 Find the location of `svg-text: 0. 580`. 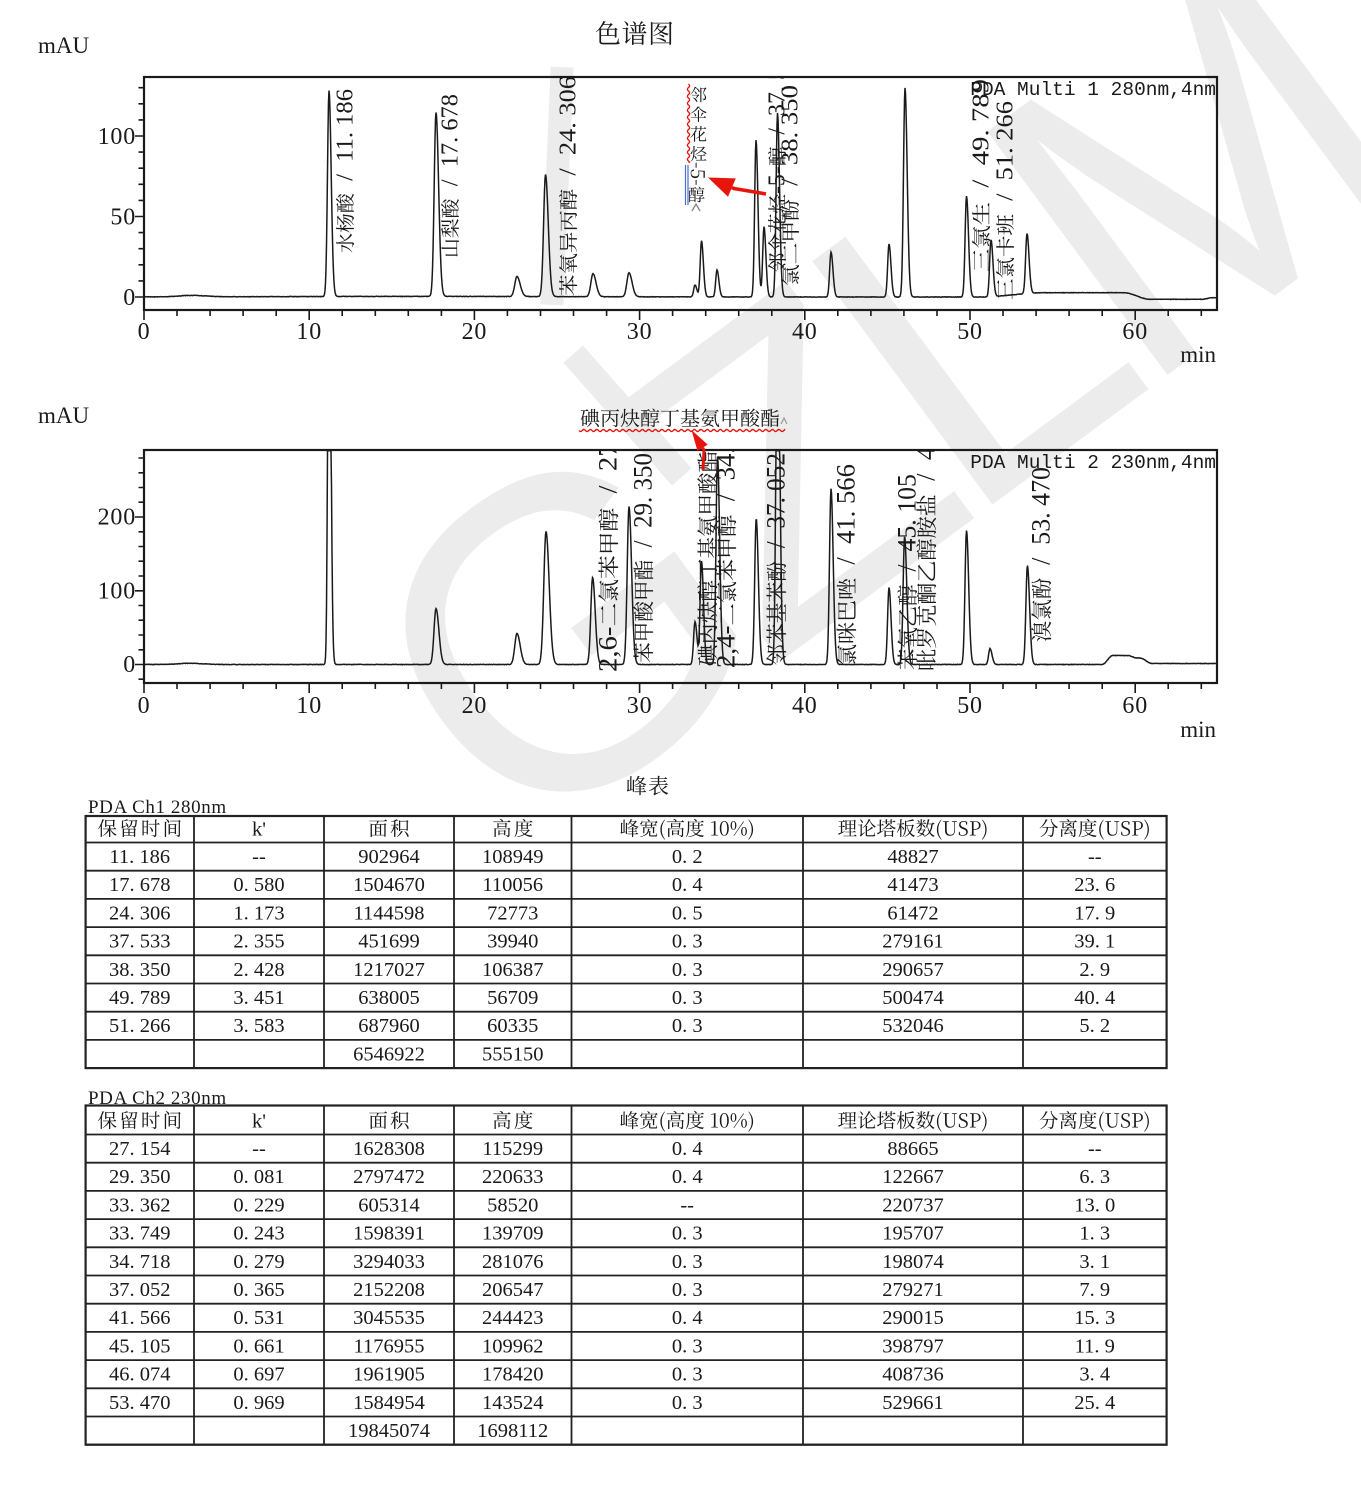

svg-text: 0. 580 is located at coordinates (258, 885).